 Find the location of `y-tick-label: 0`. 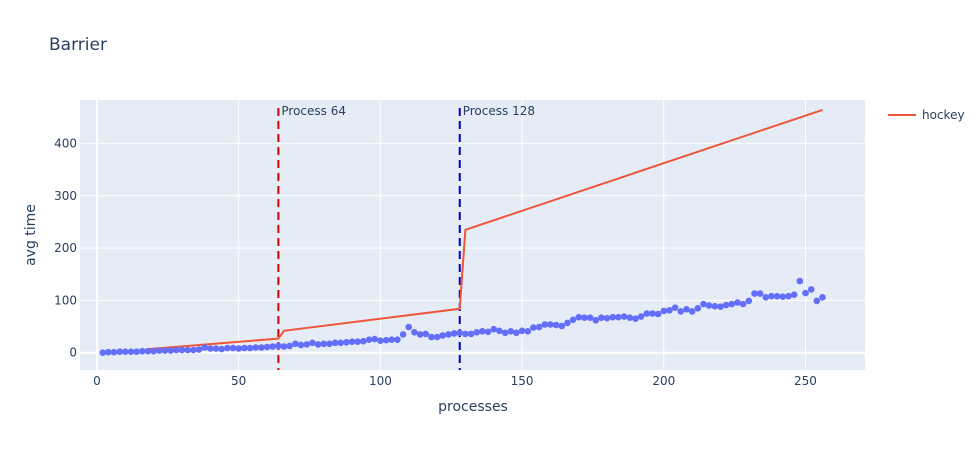

y-tick-label: 0 is located at coordinates (73, 353).